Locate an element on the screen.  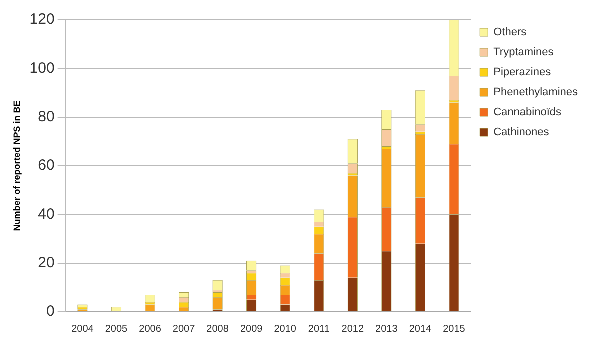
x-tick-label: 2013 is located at coordinates (387, 329).